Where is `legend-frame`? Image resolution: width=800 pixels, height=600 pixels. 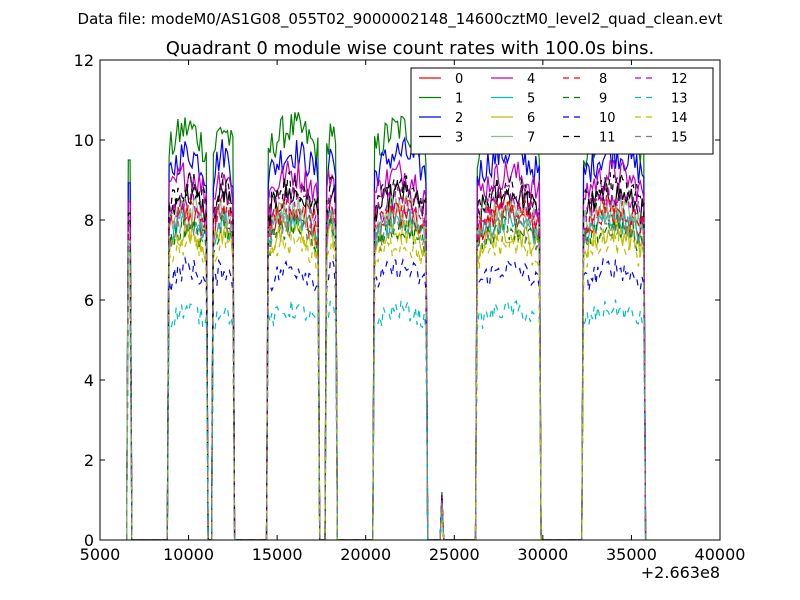
legend-frame is located at coordinates (562, 111).